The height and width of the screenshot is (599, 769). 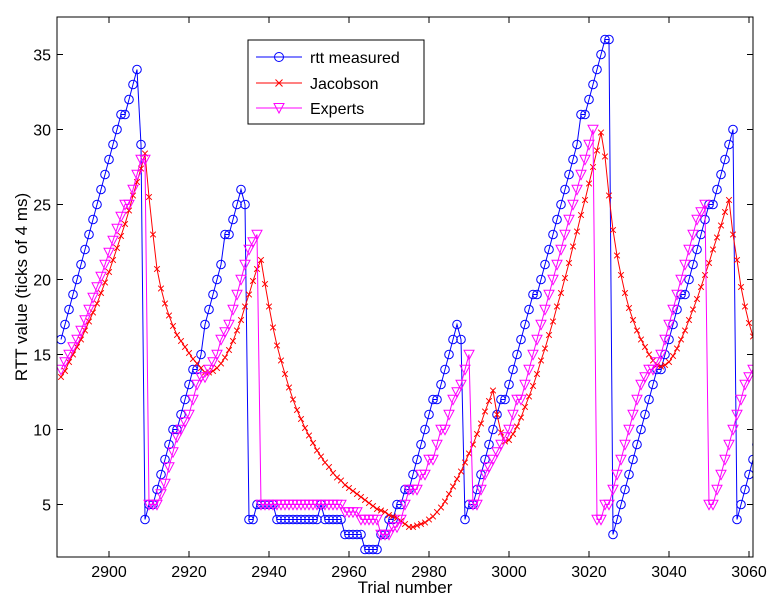 What do you see at coordinates (42, 431) in the screenshot?
I see `y-tick-label: 10` at bounding box center [42, 431].